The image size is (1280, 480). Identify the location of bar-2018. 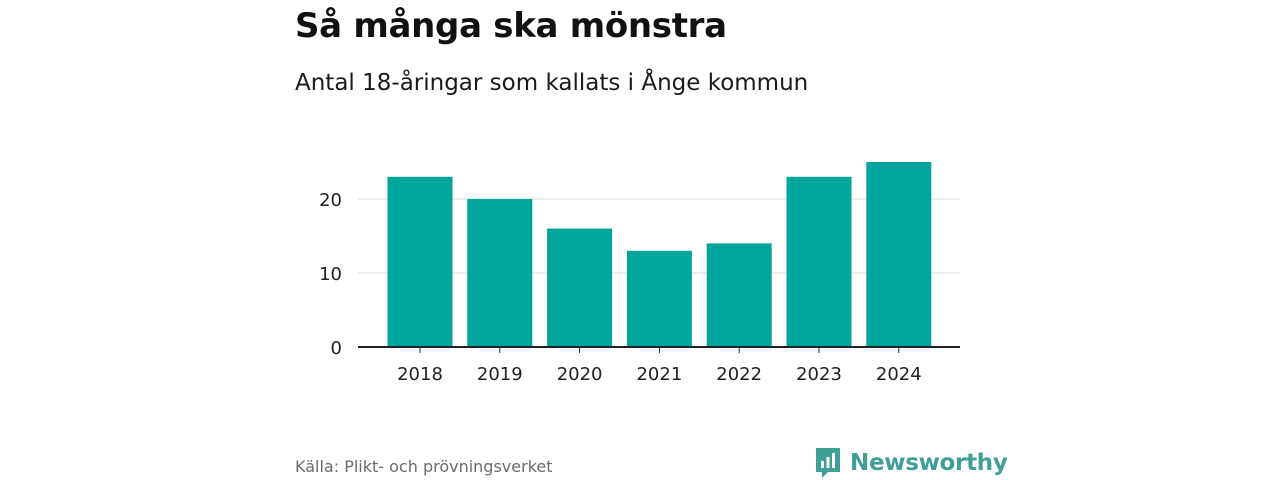
(420, 261).